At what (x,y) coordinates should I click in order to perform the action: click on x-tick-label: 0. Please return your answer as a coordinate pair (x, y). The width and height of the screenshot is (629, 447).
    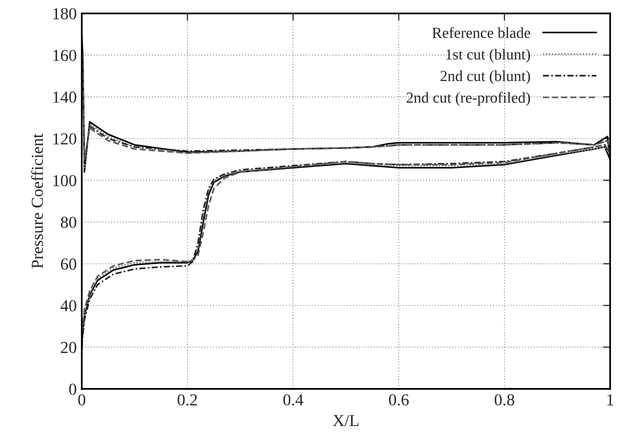
    Looking at the image, I should click on (82, 400).